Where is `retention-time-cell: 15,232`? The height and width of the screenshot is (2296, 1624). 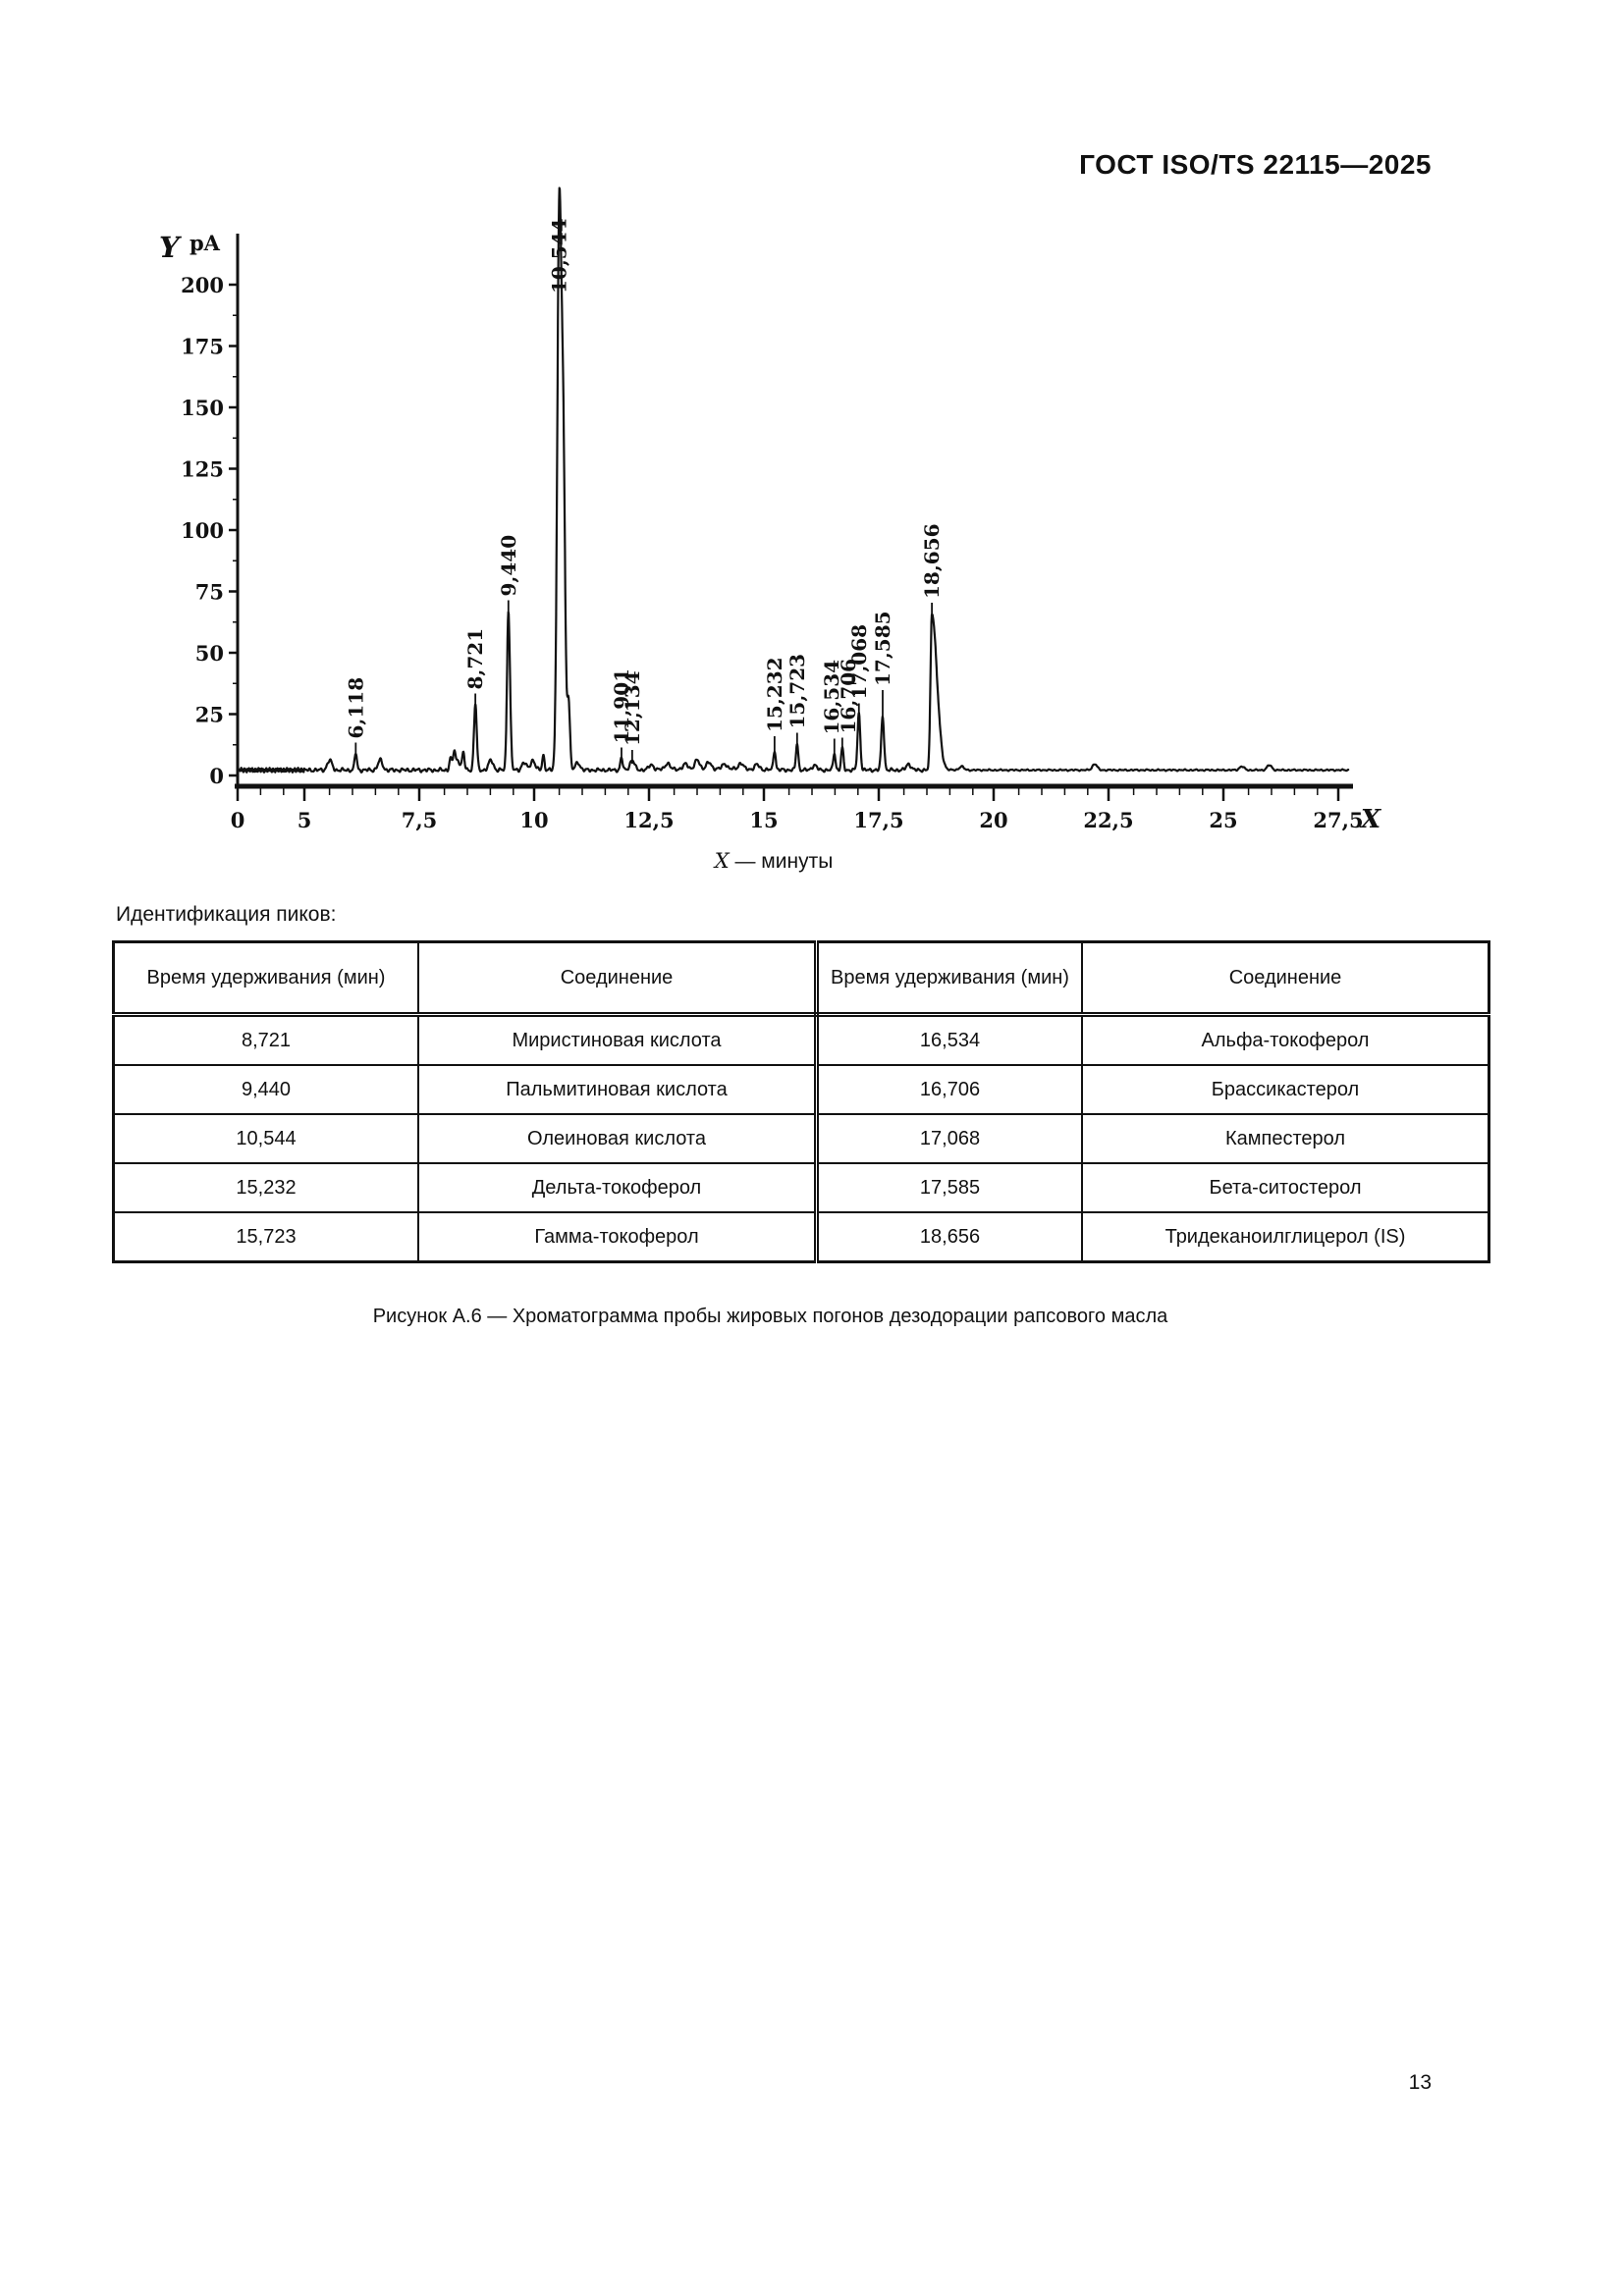 retention-time-cell: 15,232 is located at coordinates (265, 1187).